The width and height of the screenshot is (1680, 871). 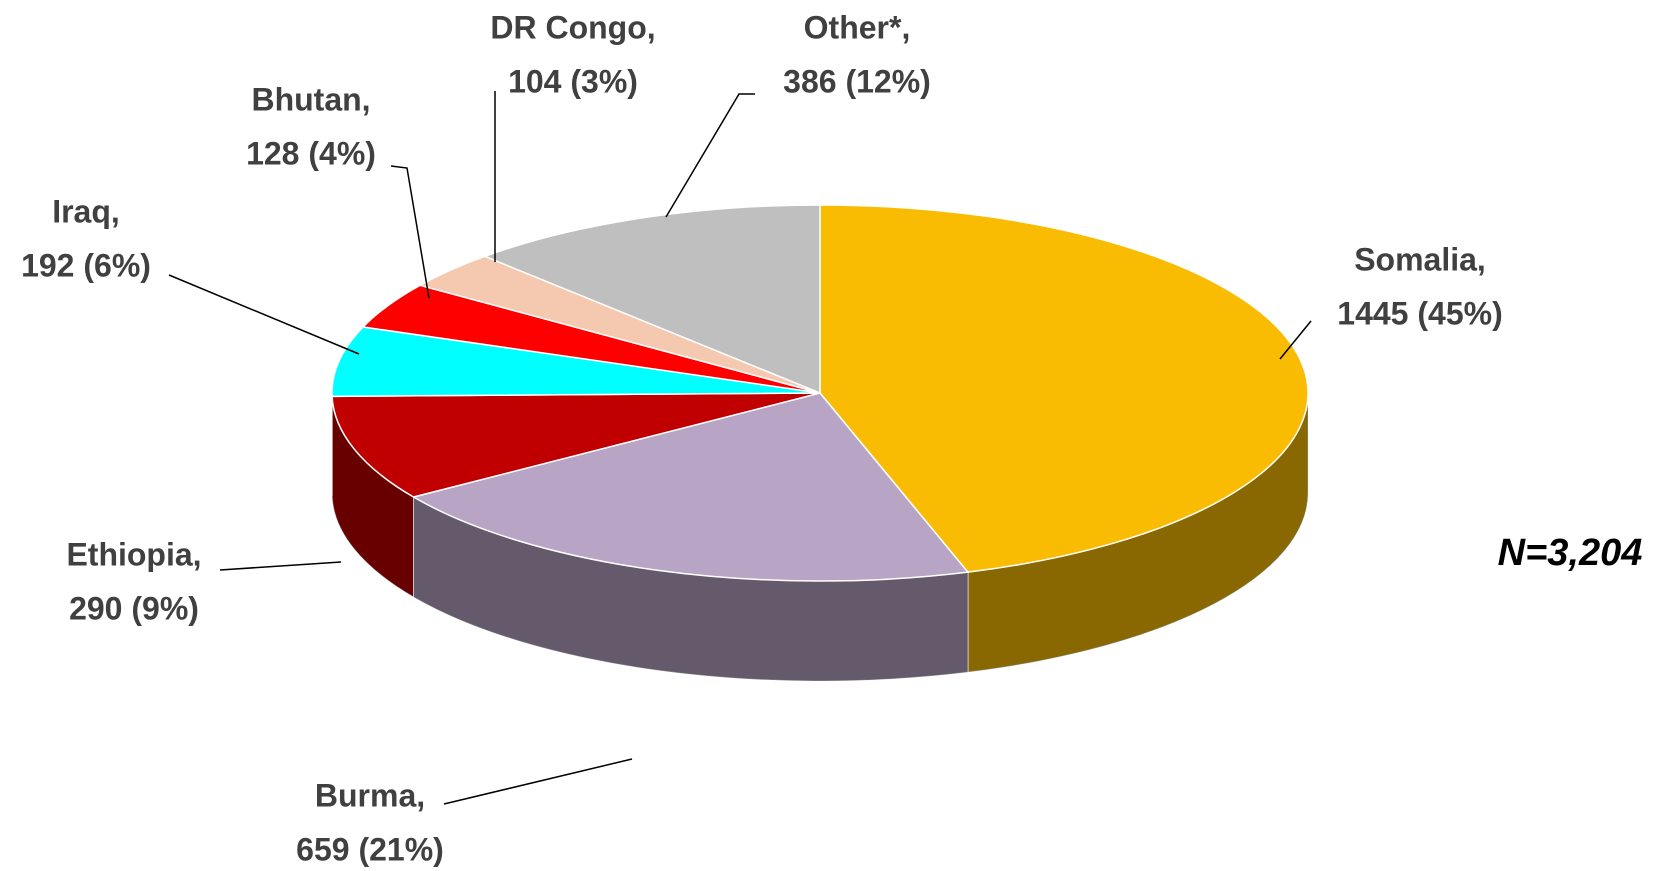 What do you see at coordinates (370, 795) in the screenshot?
I see `slice-label: Burma,` at bounding box center [370, 795].